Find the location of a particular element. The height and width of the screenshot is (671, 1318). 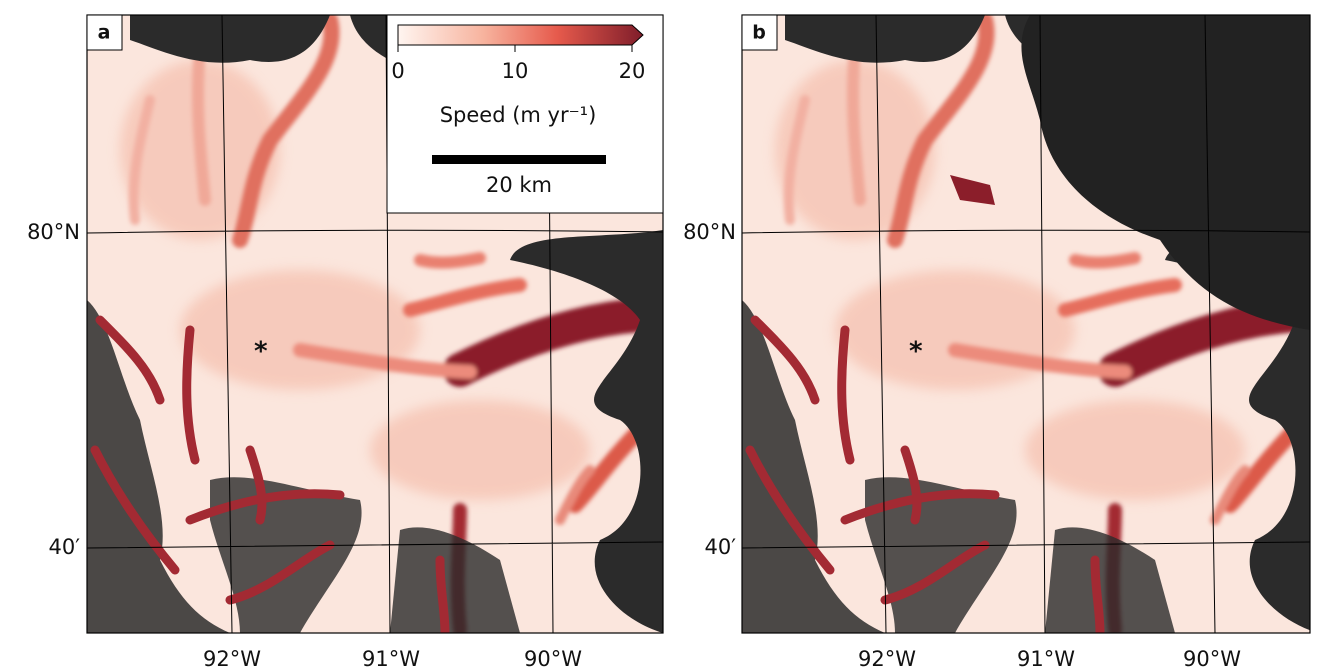

panel-label: a is located at coordinates (104, 33).